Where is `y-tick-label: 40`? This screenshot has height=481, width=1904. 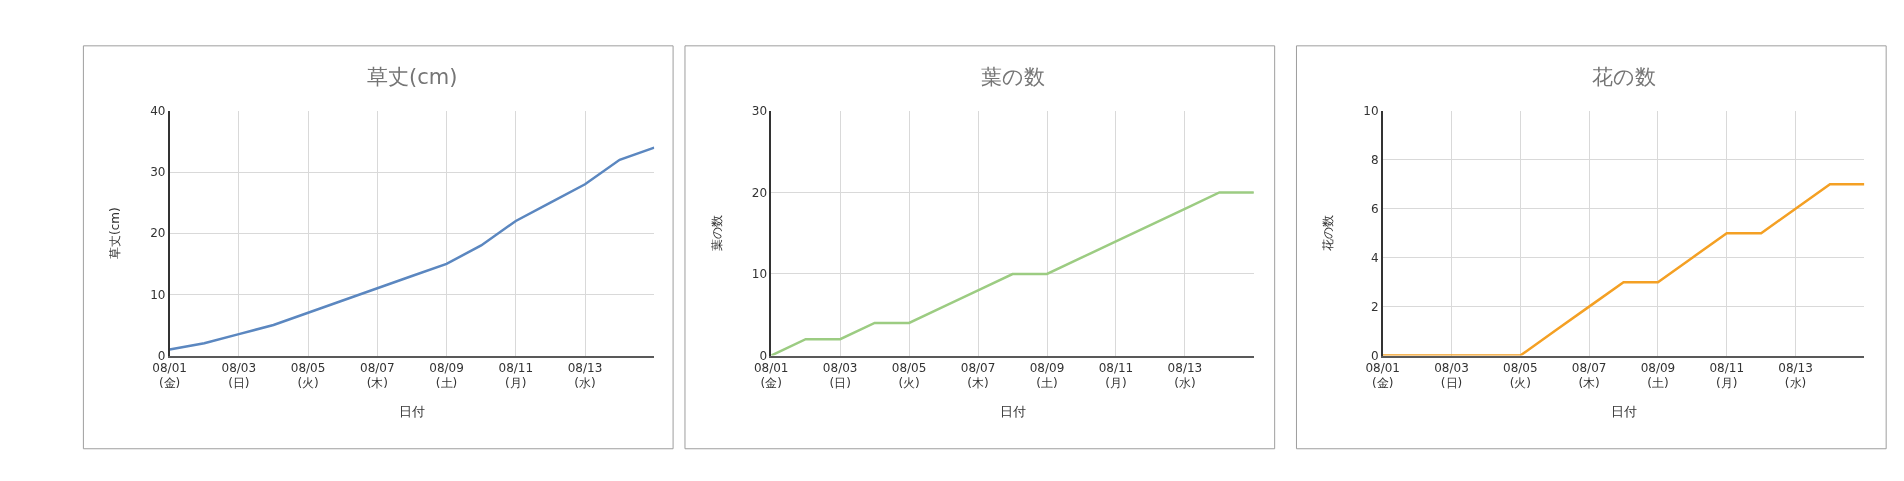
y-tick-label: 40 is located at coordinates (158, 111).